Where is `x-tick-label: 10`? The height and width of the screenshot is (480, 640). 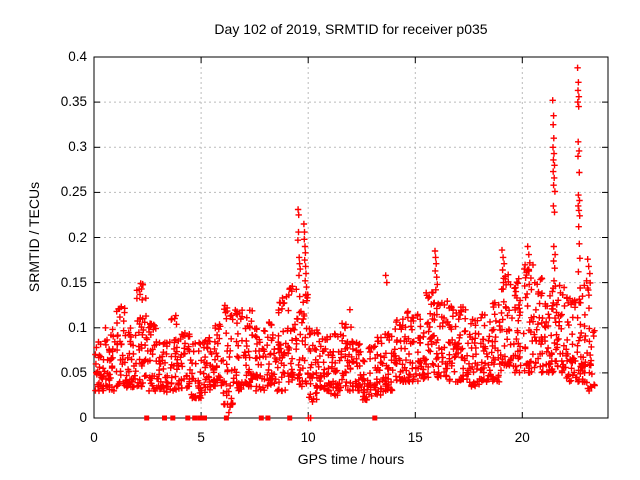 x-tick-label: 10 is located at coordinates (308, 437).